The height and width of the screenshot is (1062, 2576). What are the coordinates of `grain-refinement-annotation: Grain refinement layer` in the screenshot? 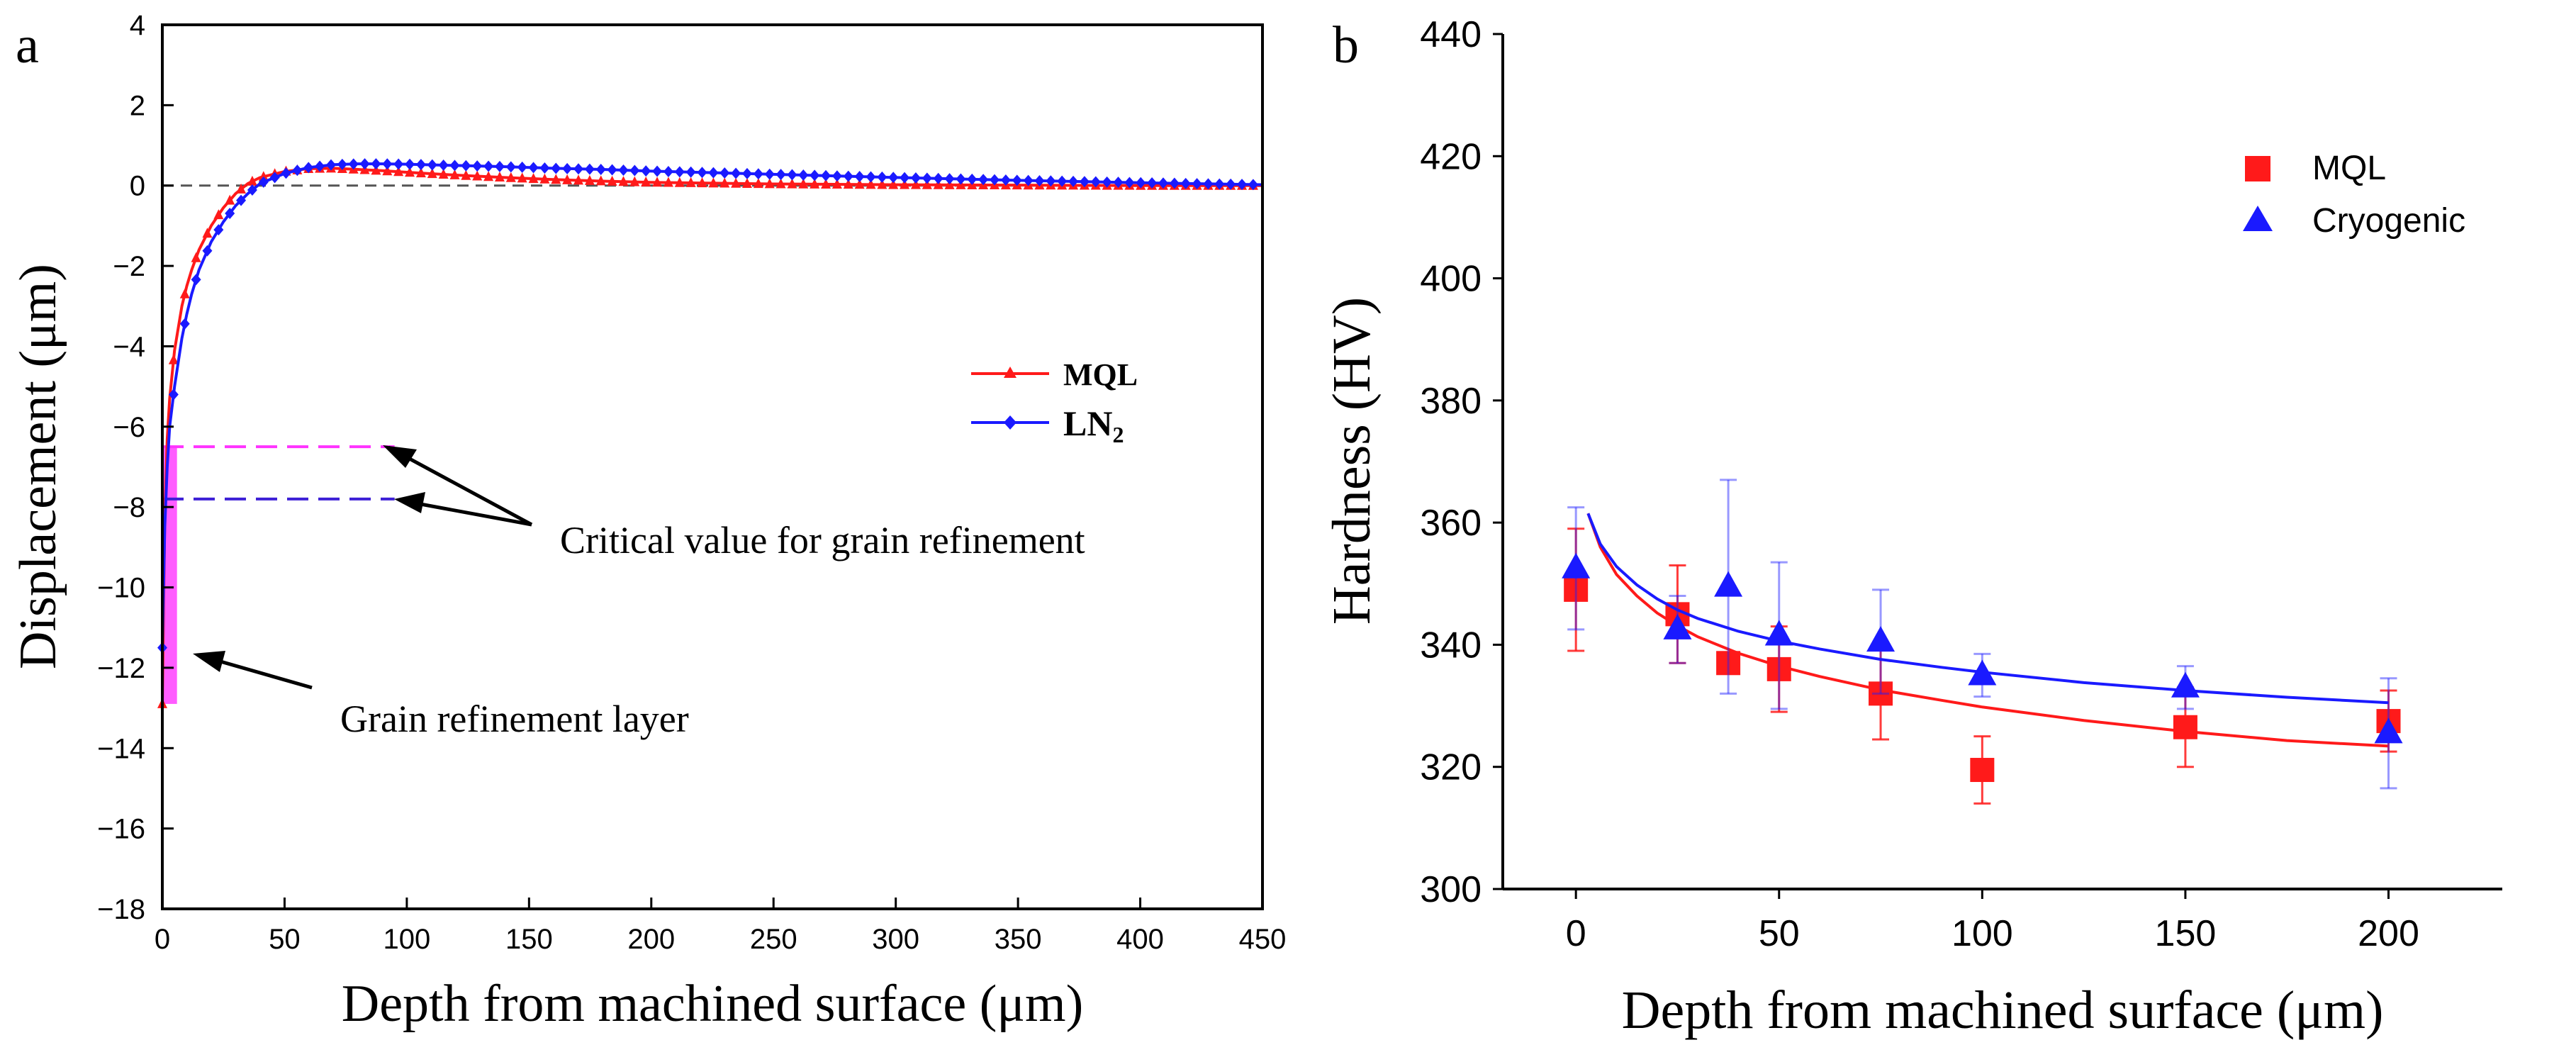 It's located at (514, 719).